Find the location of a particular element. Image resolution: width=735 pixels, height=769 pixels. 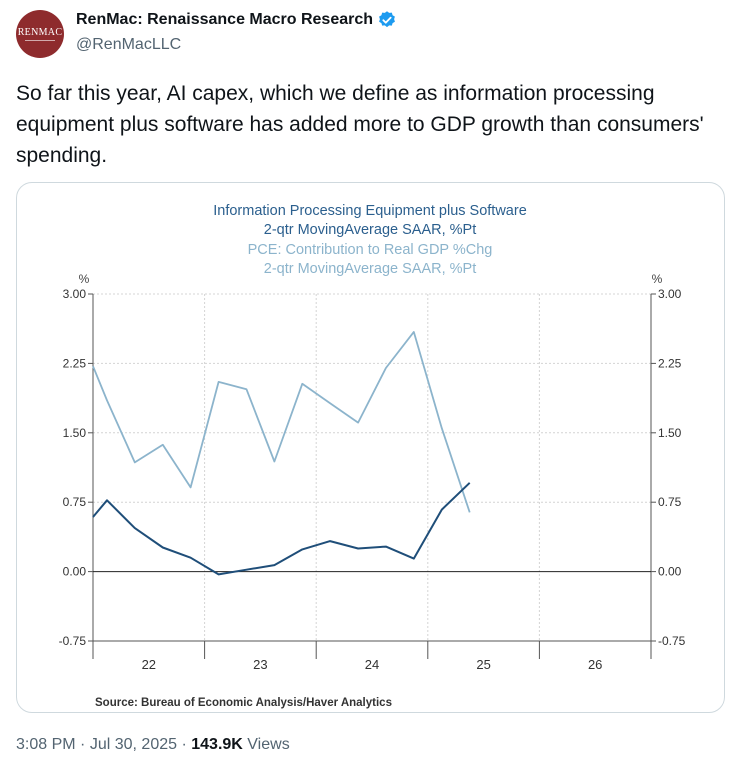

y-tick-label-right: -0.75 is located at coordinates (672, 641).